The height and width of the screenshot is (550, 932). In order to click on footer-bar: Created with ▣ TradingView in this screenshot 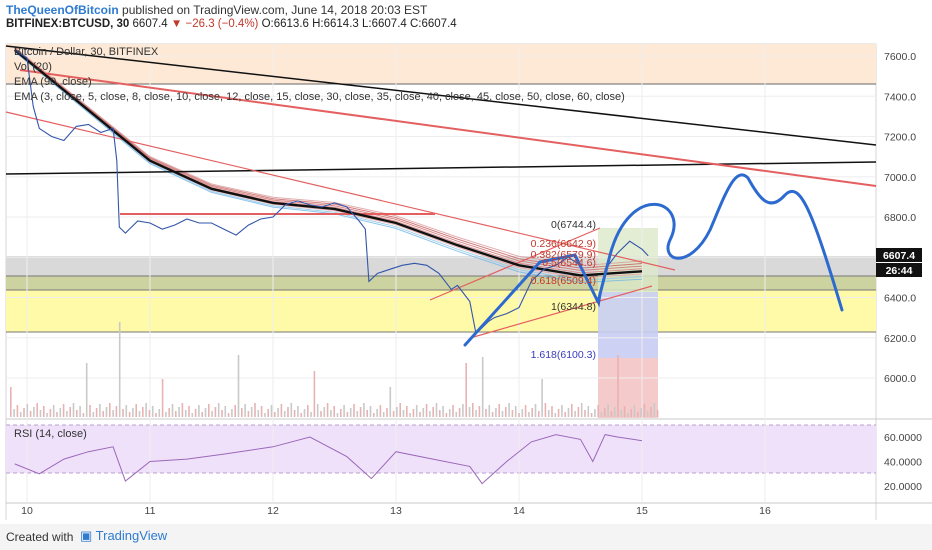, I will do `click(466, 537)`.